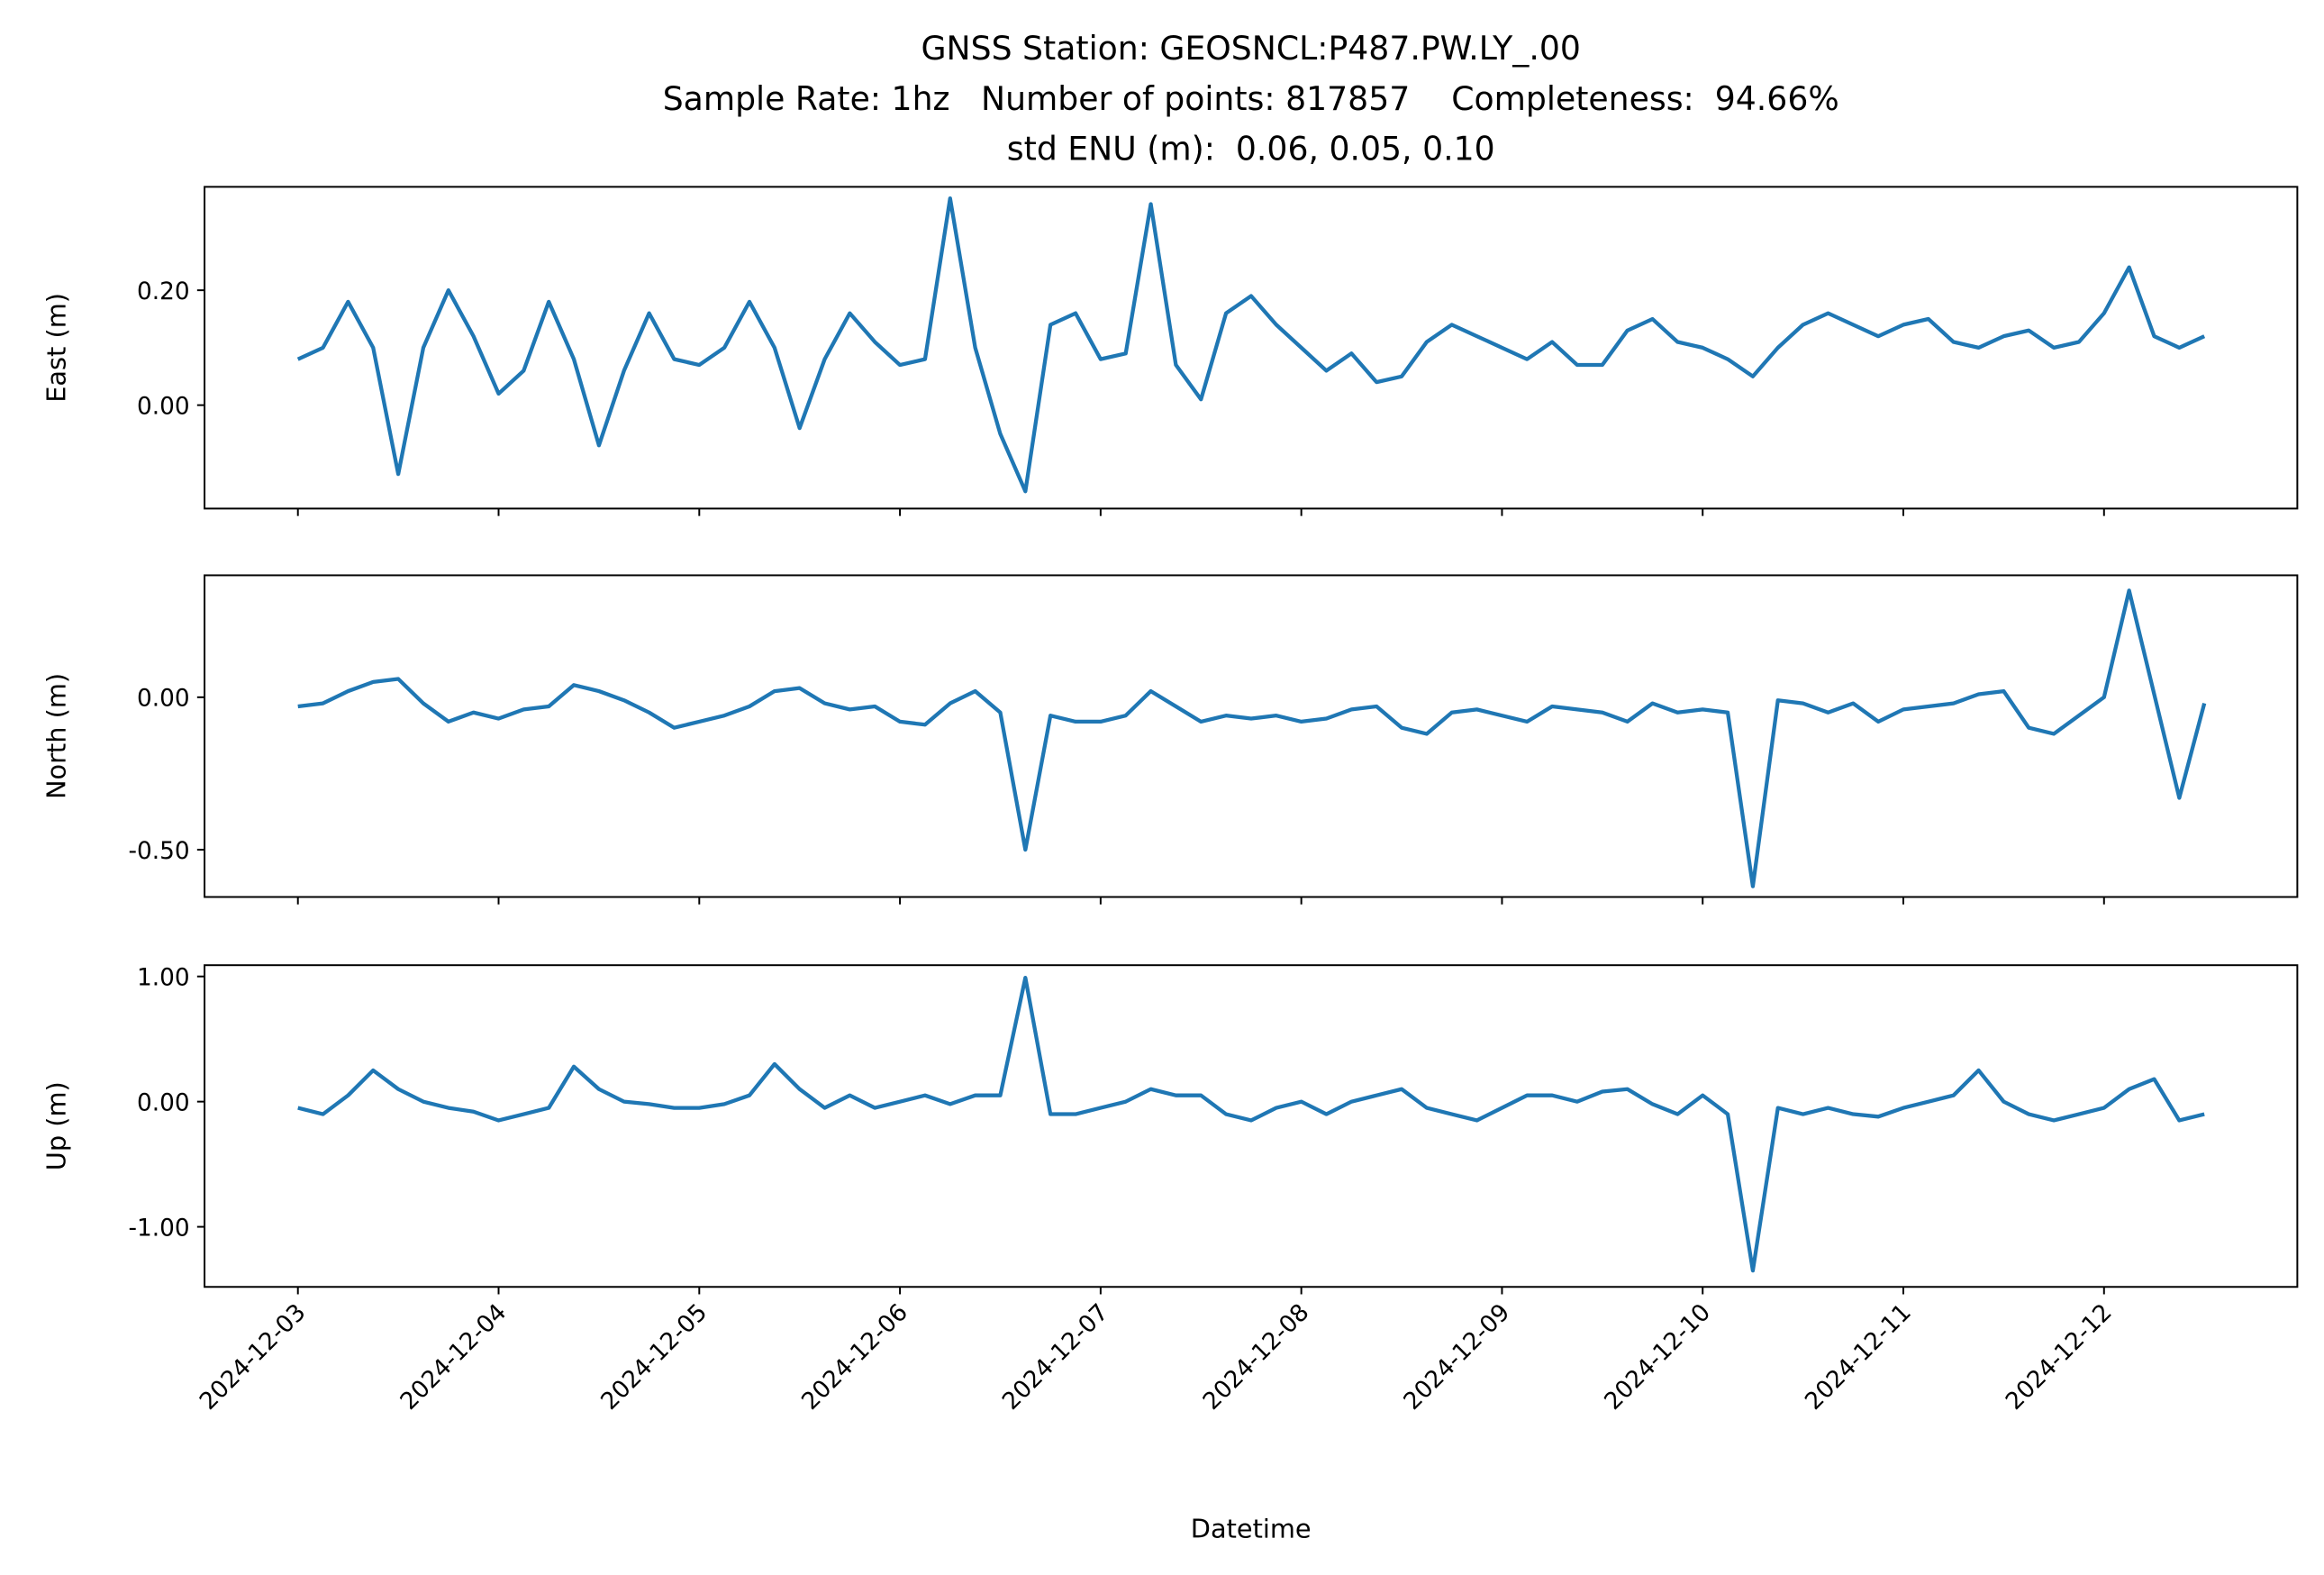 The height and width of the screenshot is (1575, 2324). Describe the element at coordinates (1252, 1528) in the screenshot. I see `x-axis-label: Datetime` at that location.